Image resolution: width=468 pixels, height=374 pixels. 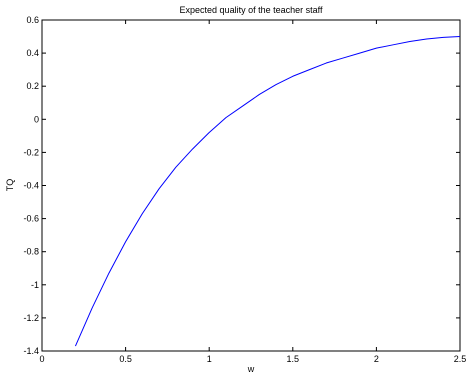 I want to click on y-tick-label: 0.4, so click(x=32, y=53).